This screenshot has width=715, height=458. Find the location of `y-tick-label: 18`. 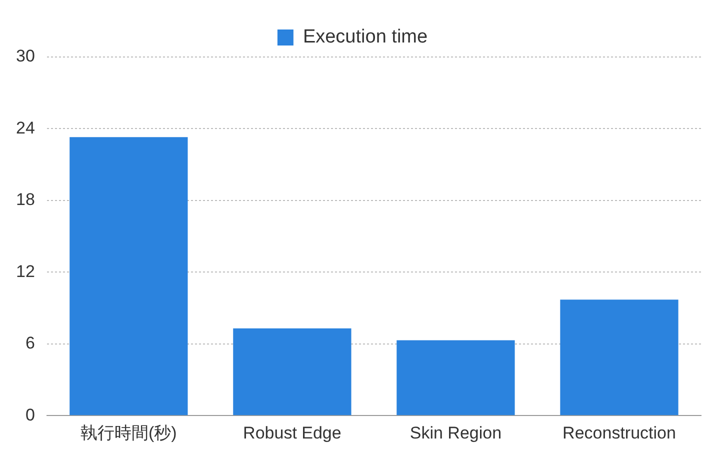

y-tick-label: 18 is located at coordinates (25, 200).